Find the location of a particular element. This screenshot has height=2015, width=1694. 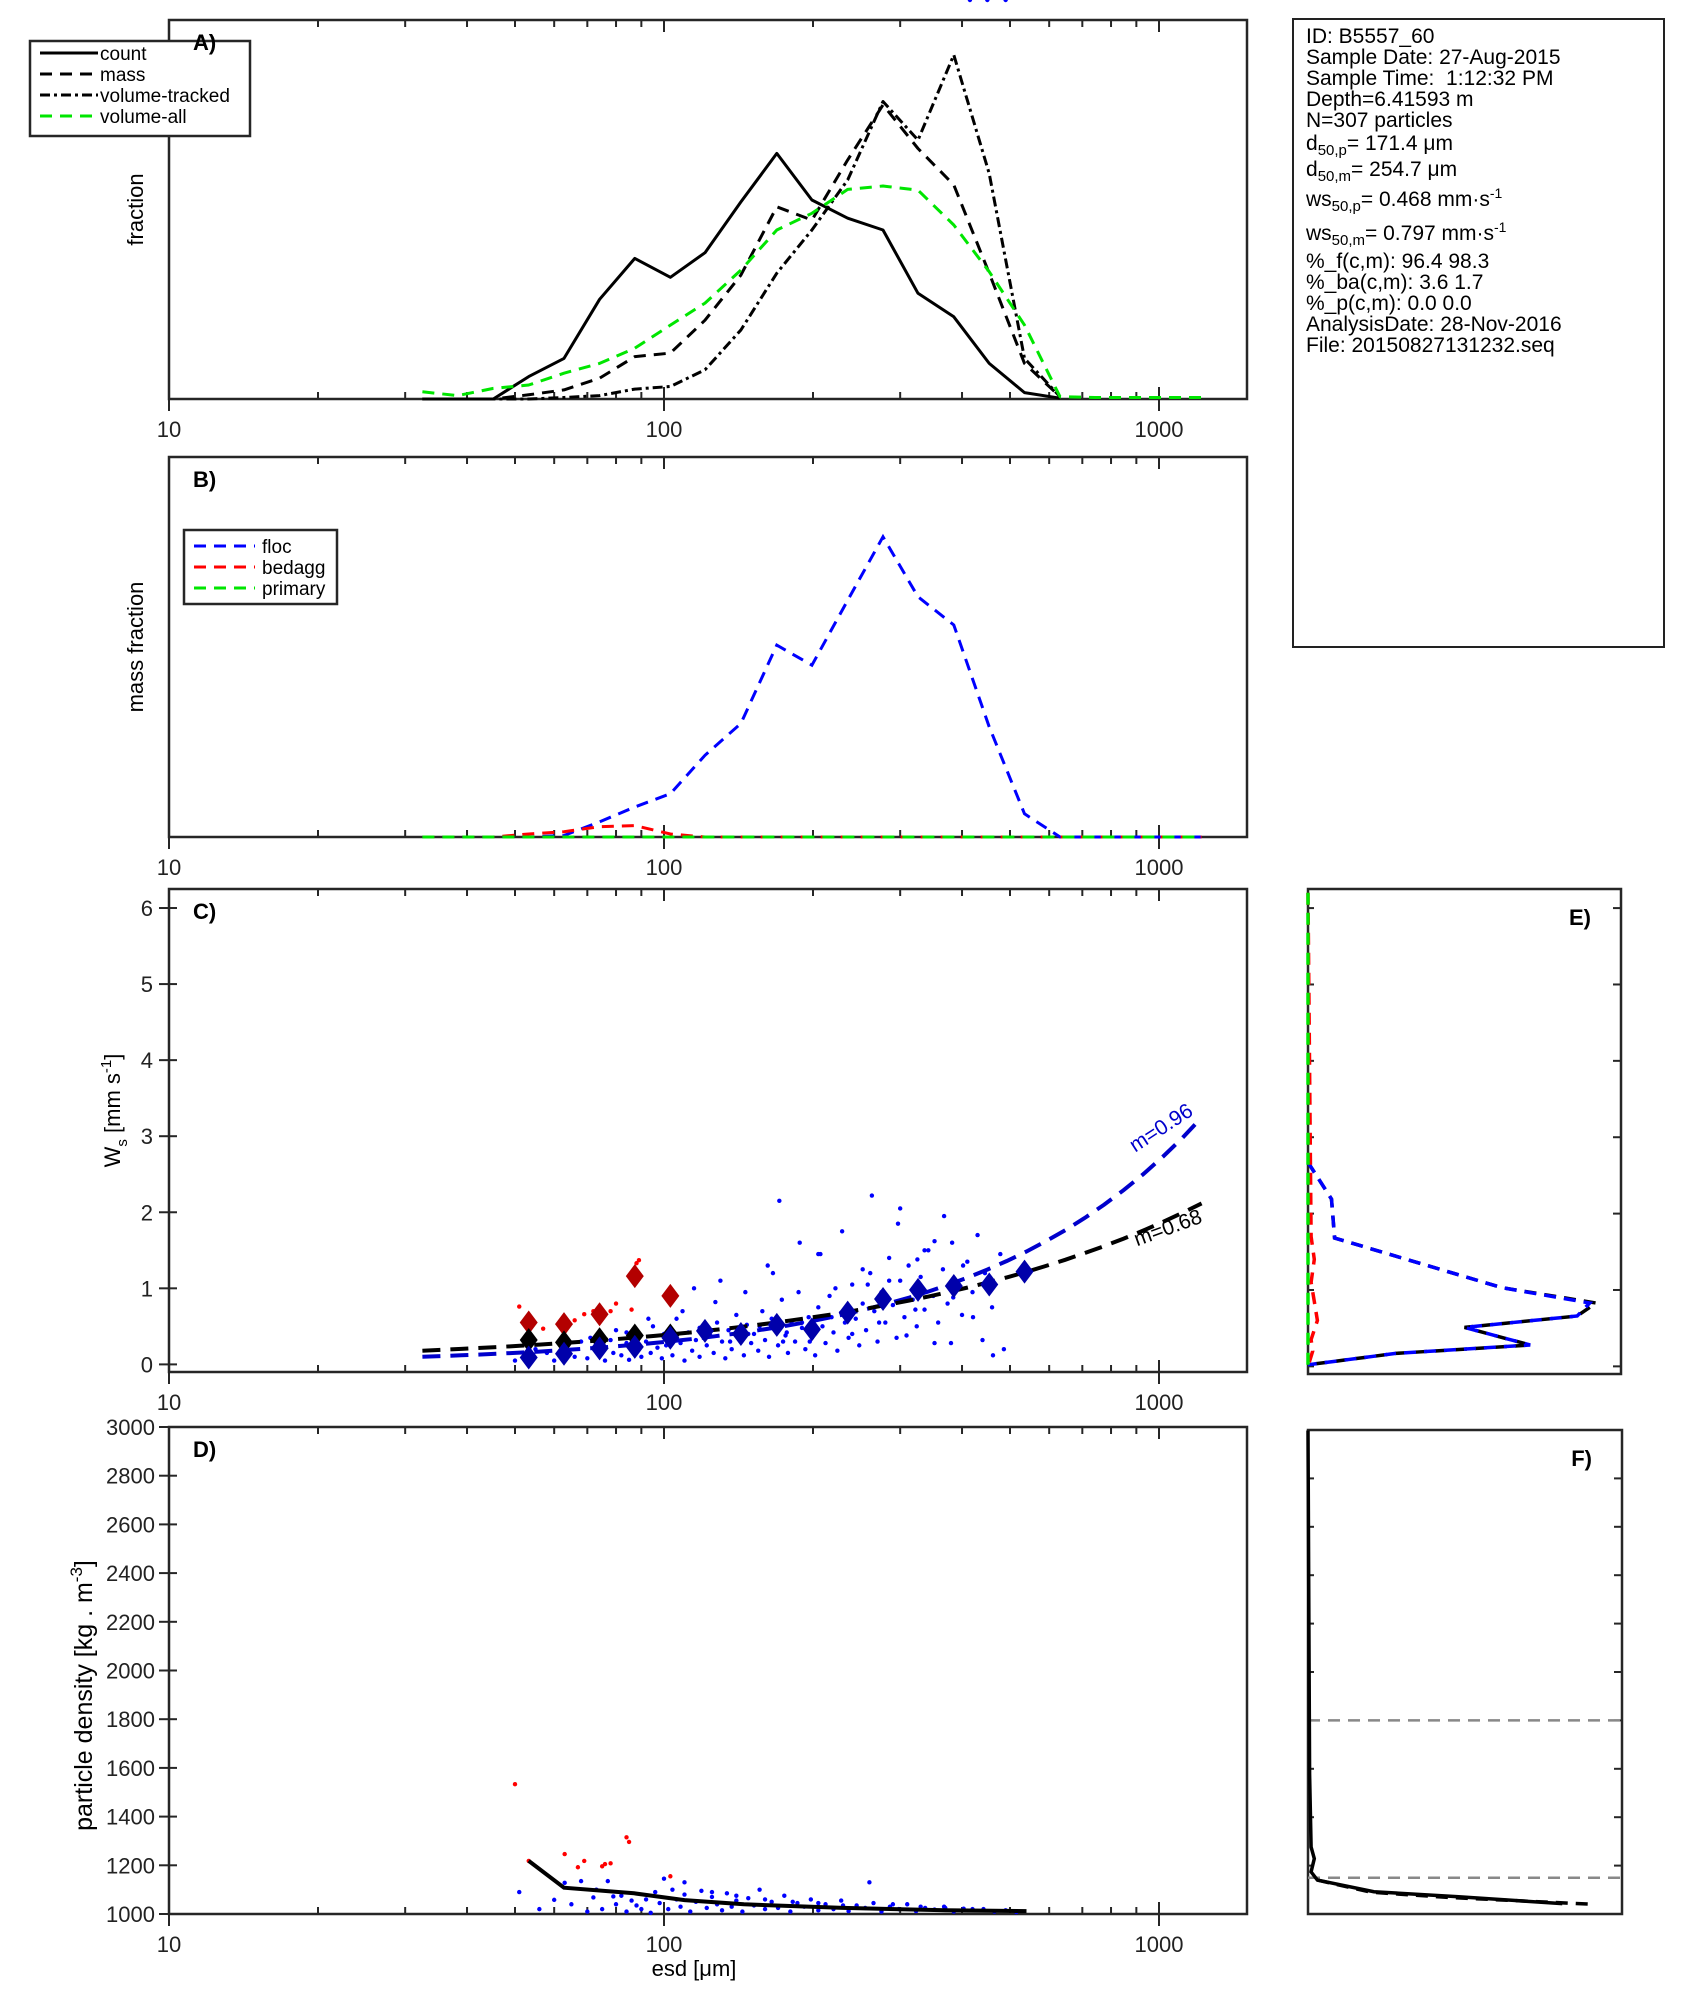

y-tick-label: 0 is located at coordinates (147, 1364).